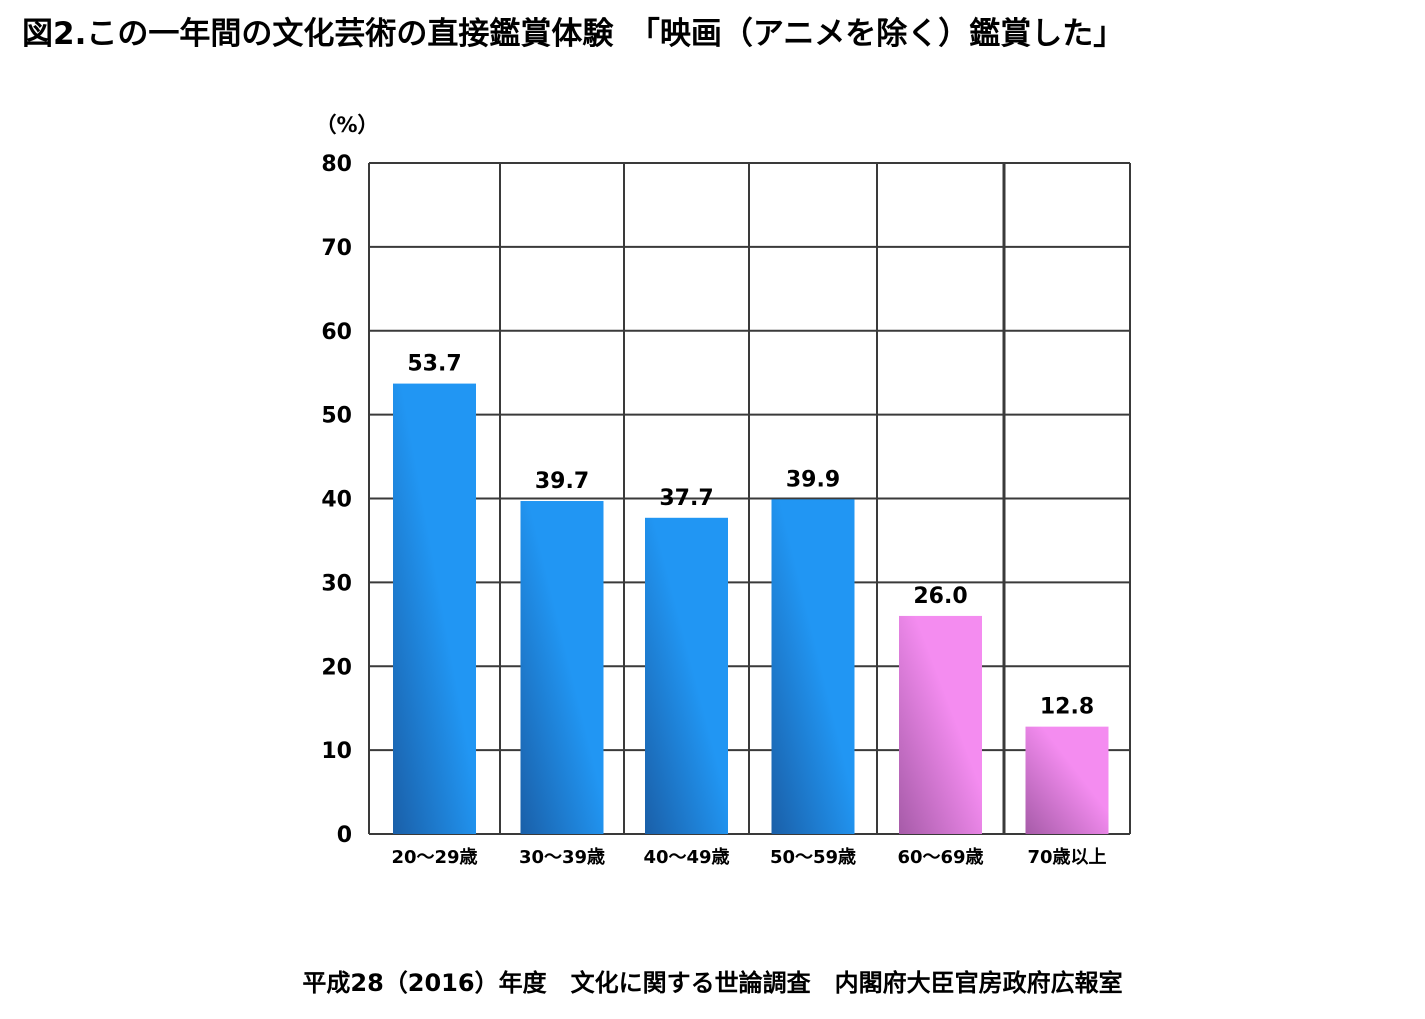 This screenshot has height=1019, width=1425. I want to click on y-tick-label: 80, so click(336, 164).